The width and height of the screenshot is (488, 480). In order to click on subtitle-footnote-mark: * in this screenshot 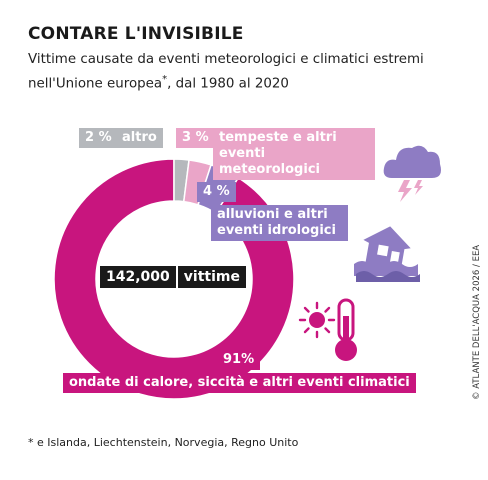, I will do `click(165, 79)`.